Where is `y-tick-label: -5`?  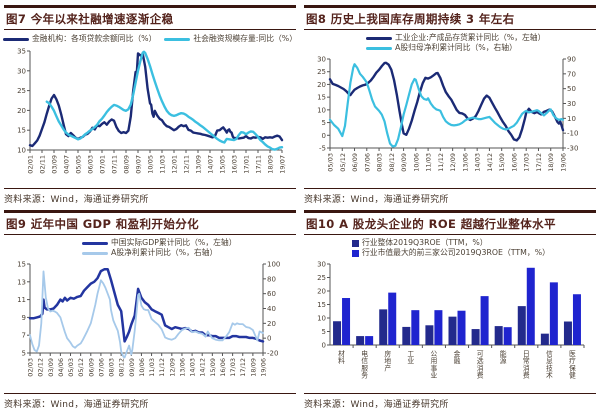 y-tick-label: -5 is located at coordinates (322, 149).